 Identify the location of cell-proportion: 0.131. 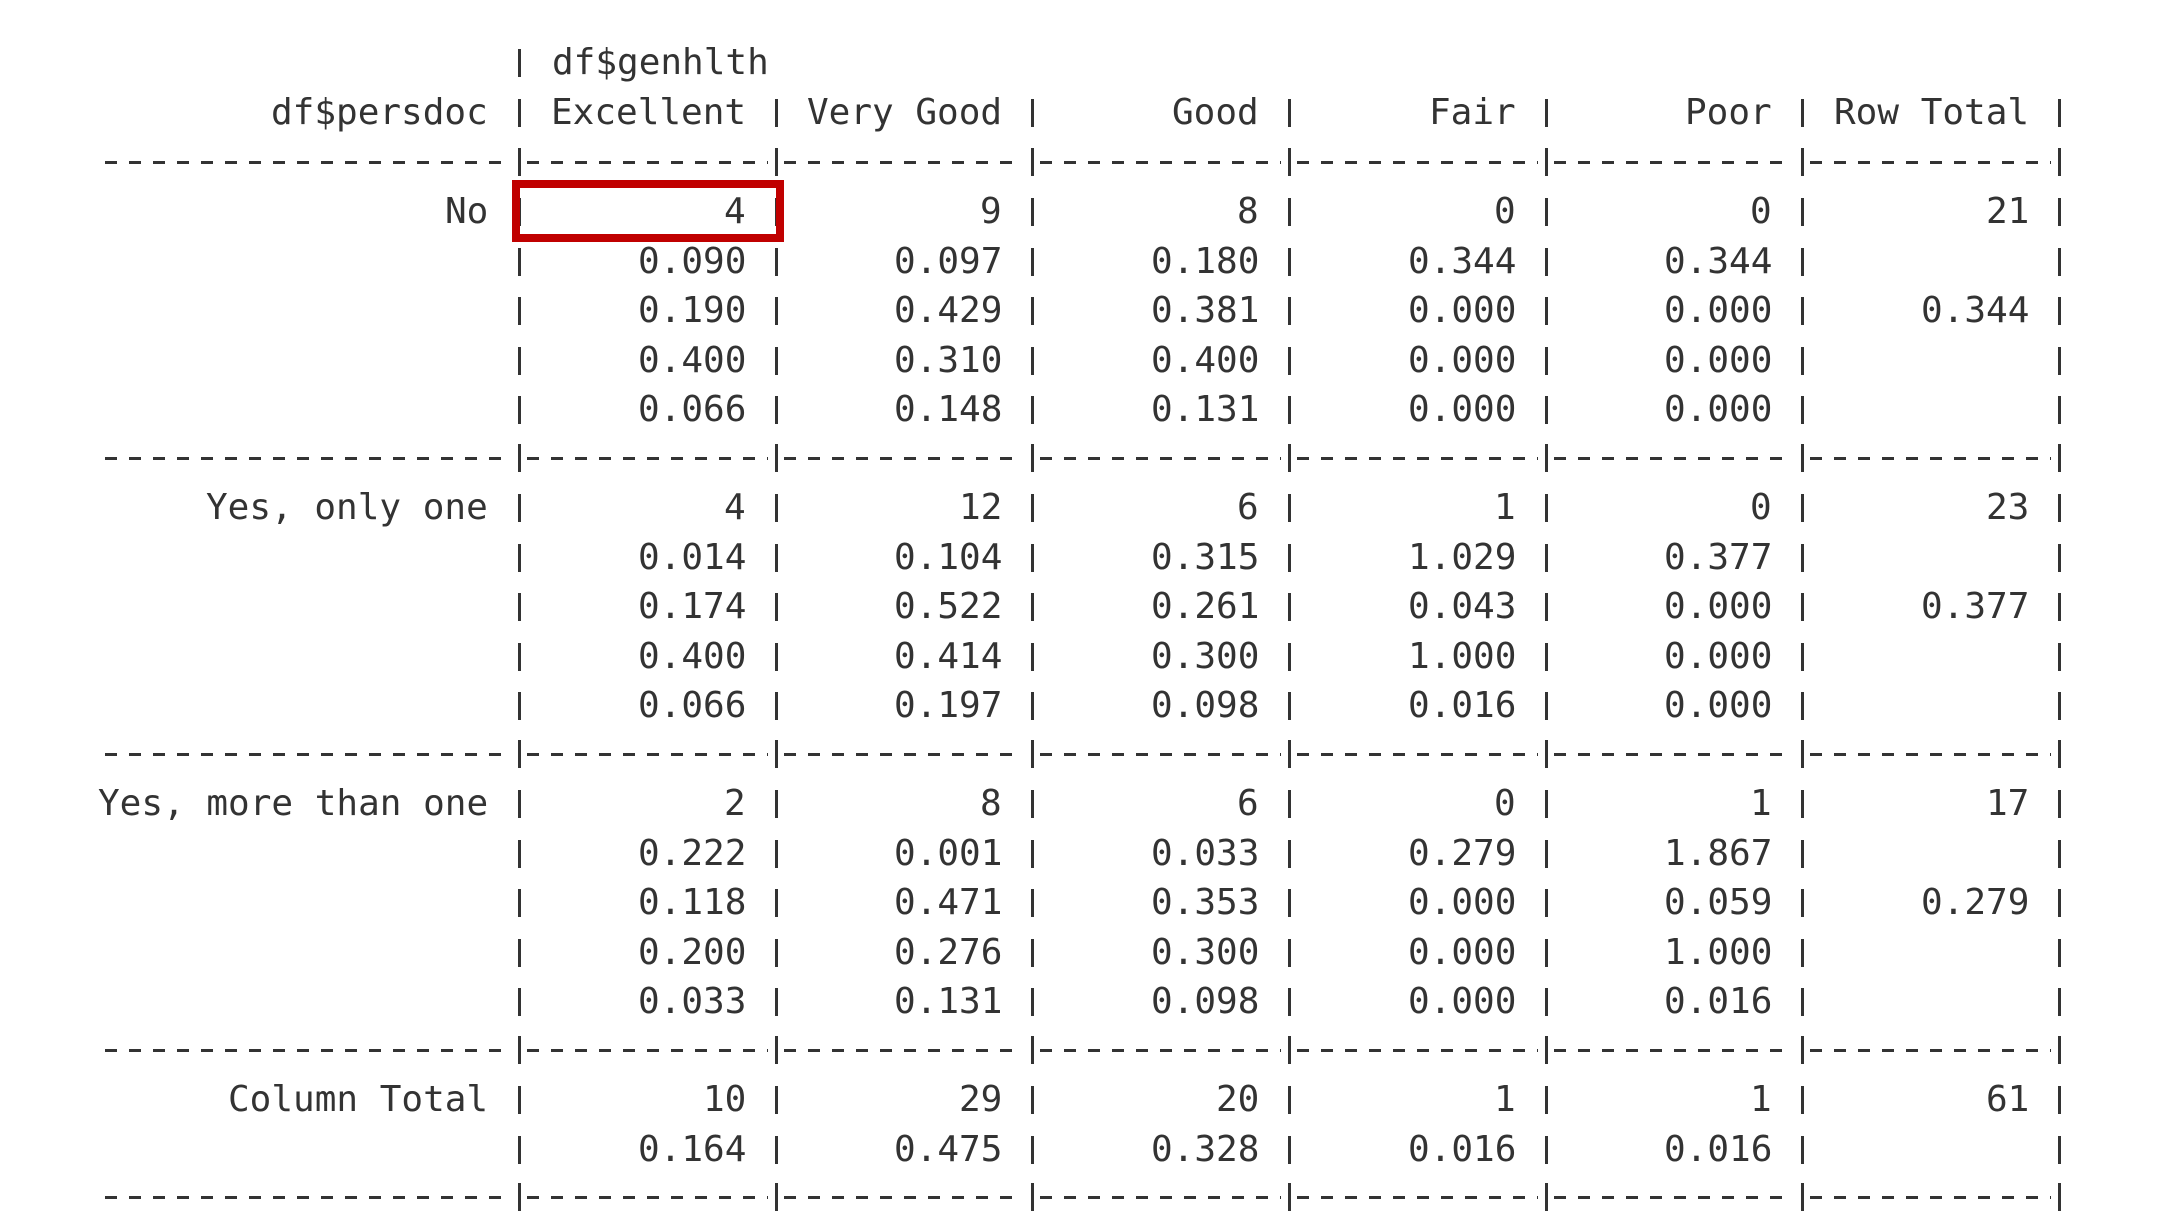
(1205, 409).